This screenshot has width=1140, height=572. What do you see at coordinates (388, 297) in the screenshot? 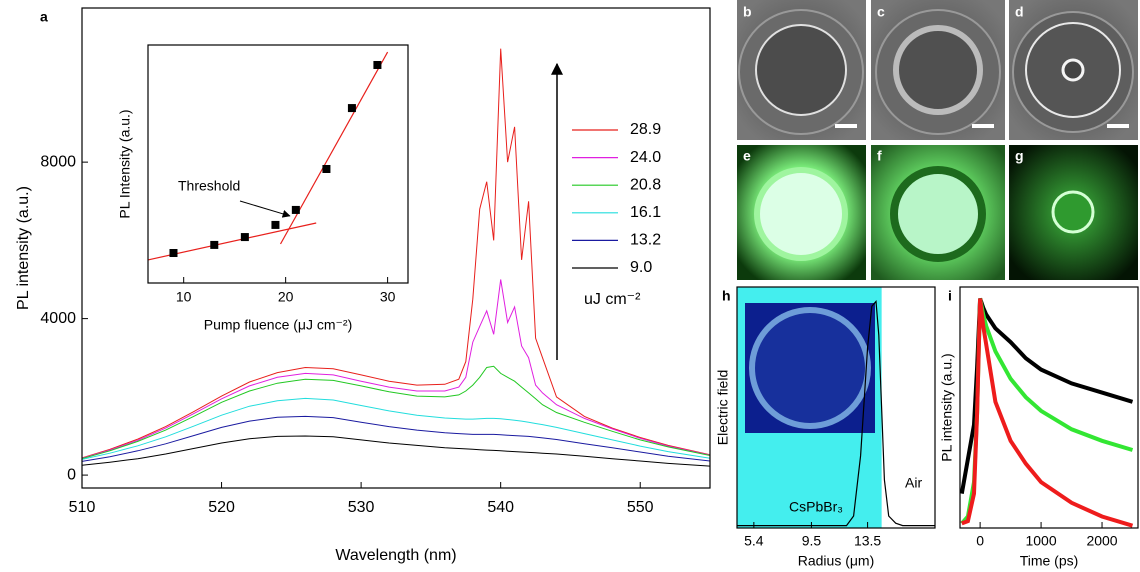
I see `x-tick-label: 30` at bounding box center [388, 297].